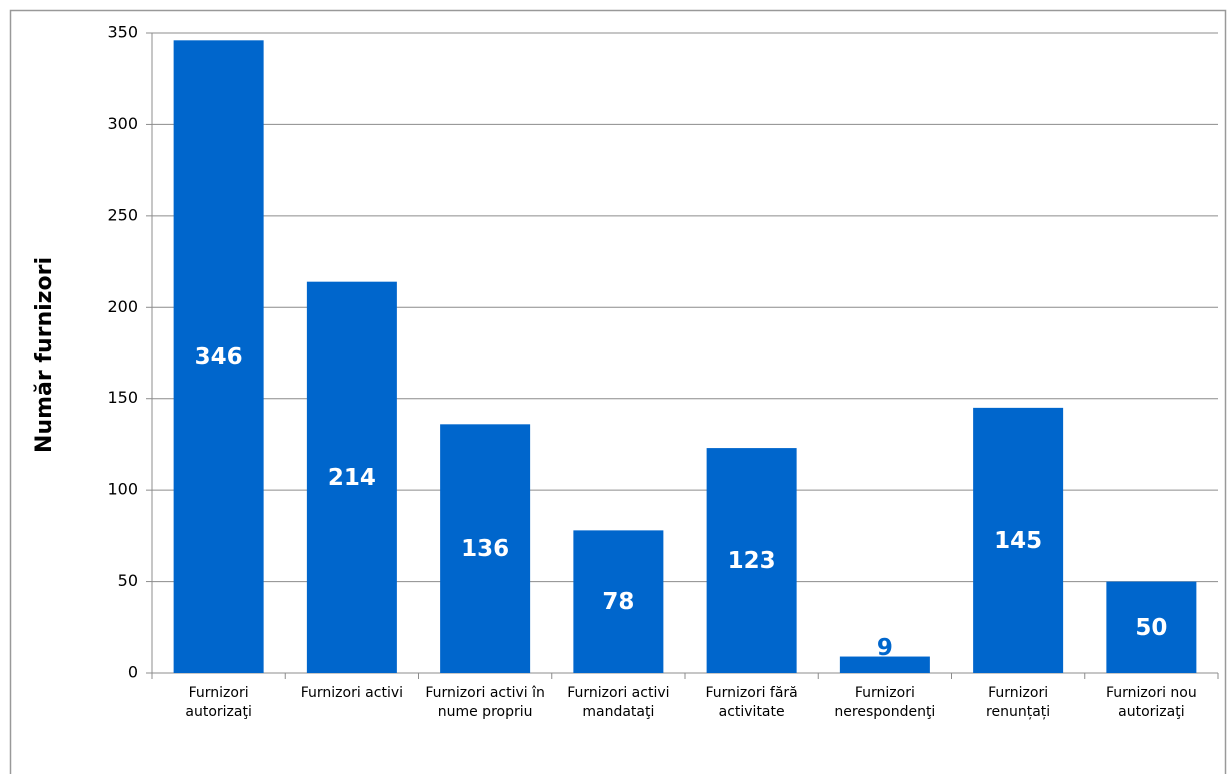 Image resolution: width=1228 pixels, height=774 pixels. I want to click on x-tick-label: Furnizori nerespondenţi, so click(885, 702).